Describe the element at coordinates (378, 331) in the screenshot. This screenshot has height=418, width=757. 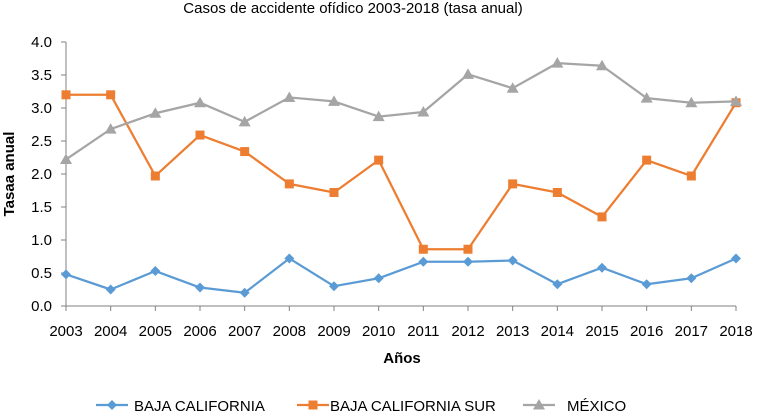
I see `x-tick-label: 2010` at that location.